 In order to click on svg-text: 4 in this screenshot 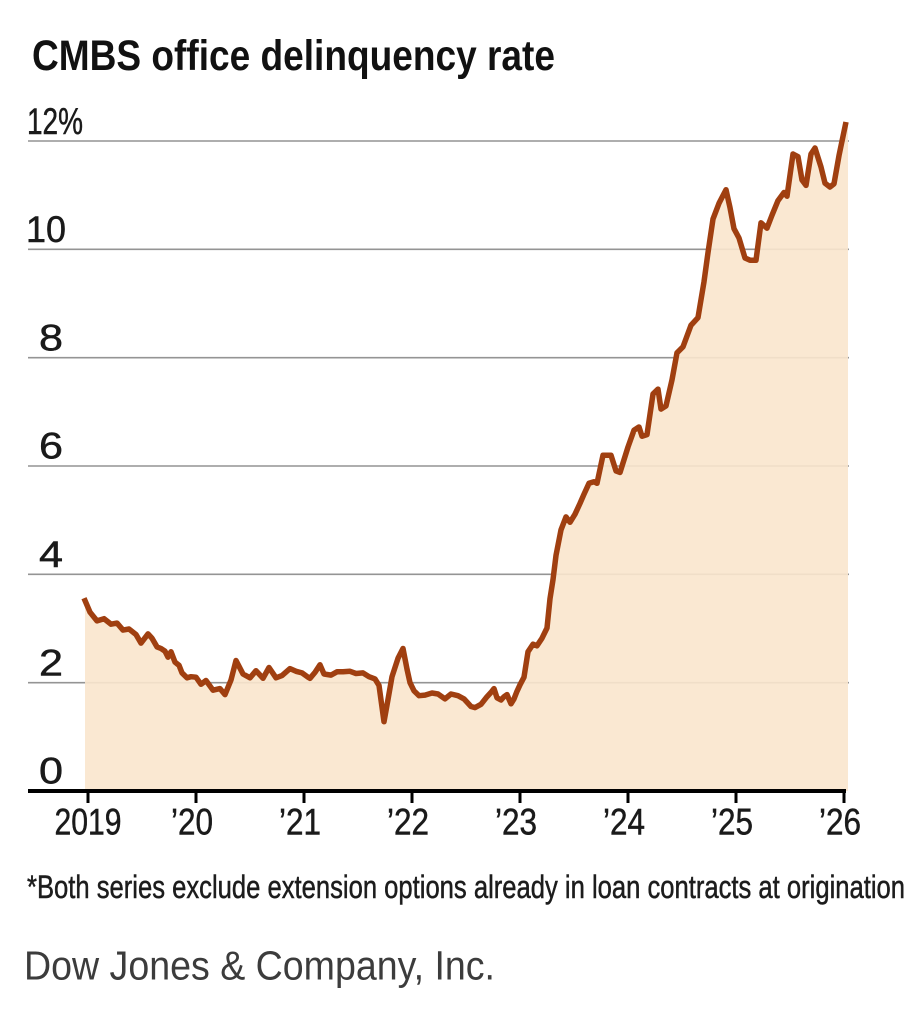, I will do `click(51, 554)`.